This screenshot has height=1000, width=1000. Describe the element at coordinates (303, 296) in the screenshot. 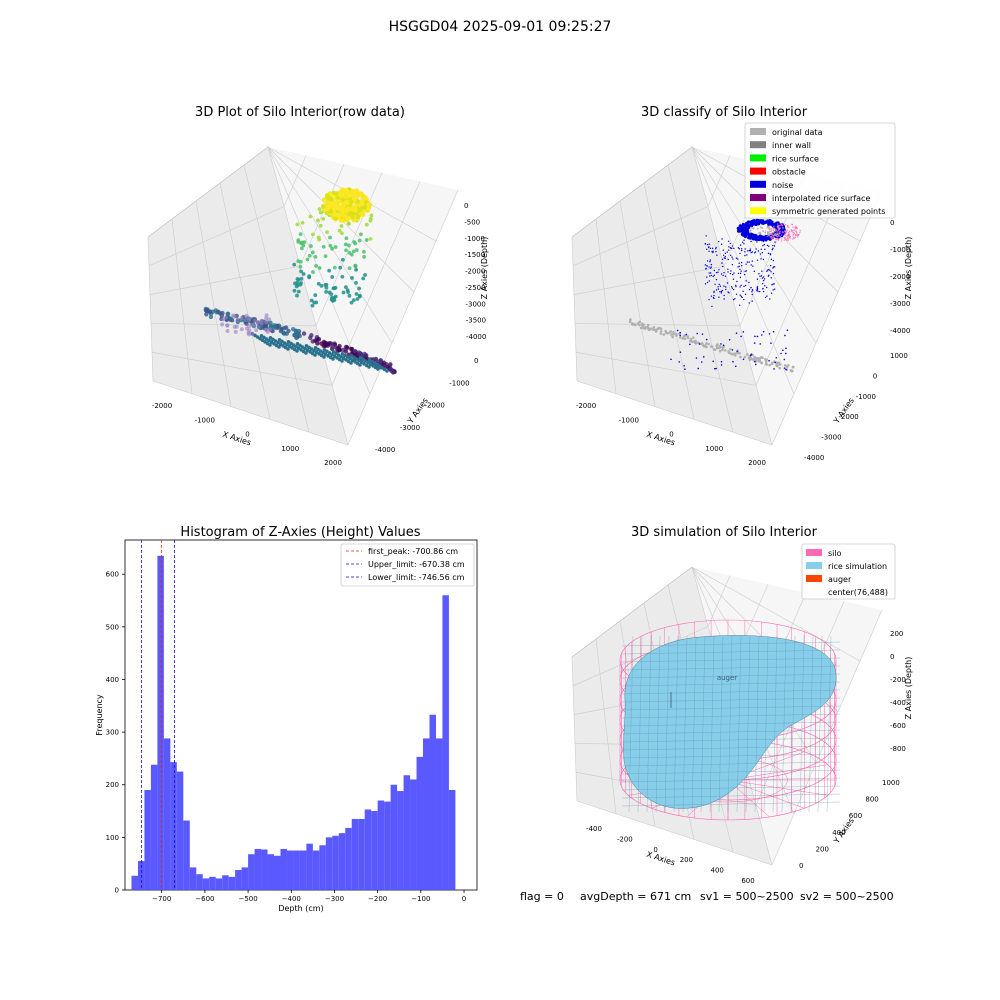

I see `raw-3d-axes-box` at that location.